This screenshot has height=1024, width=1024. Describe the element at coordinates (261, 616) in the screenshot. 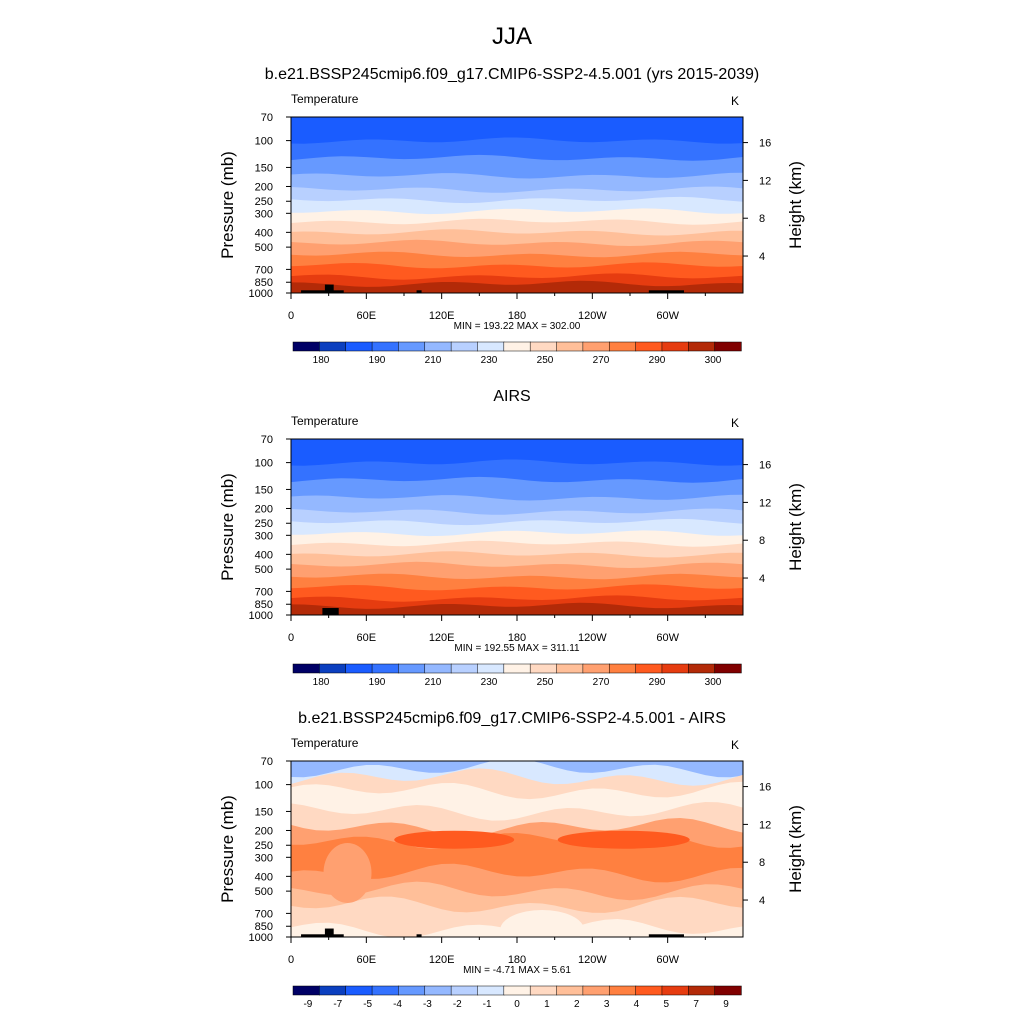

I see `y-tick-label: 1000` at that location.